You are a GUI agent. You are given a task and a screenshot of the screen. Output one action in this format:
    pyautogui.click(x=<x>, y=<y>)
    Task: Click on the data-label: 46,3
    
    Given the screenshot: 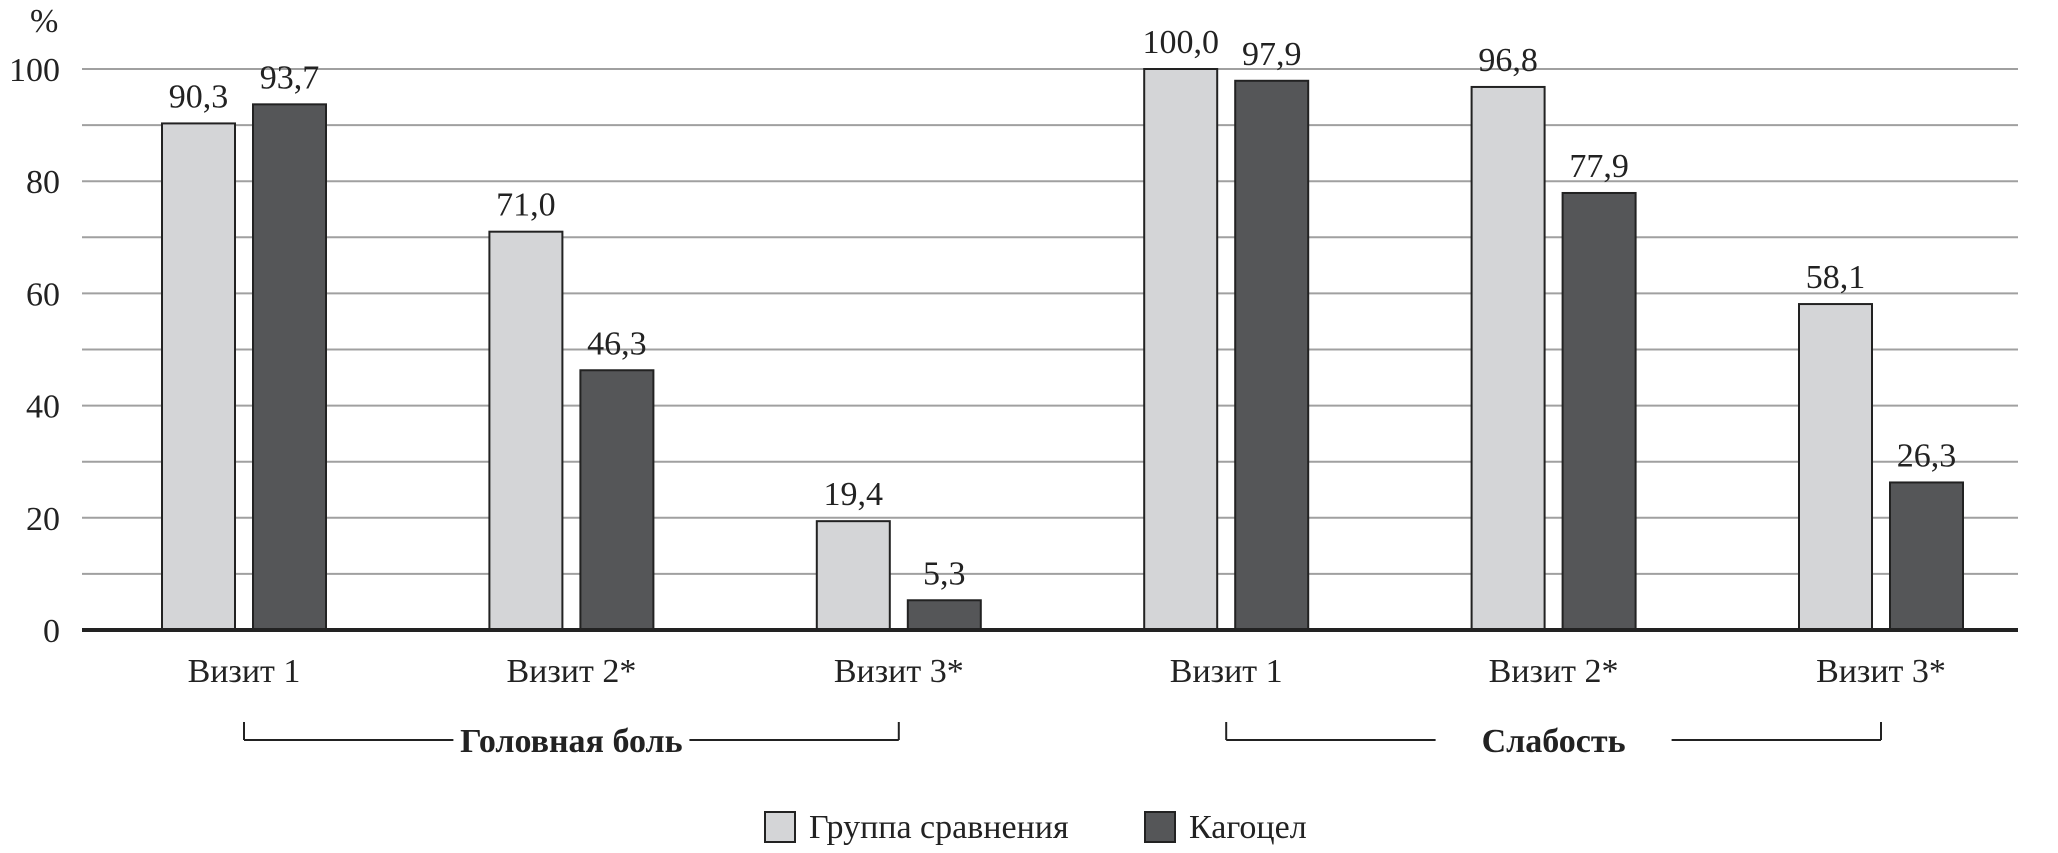 What is the action you would take?
    pyautogui.click(x=617, y=343)
    